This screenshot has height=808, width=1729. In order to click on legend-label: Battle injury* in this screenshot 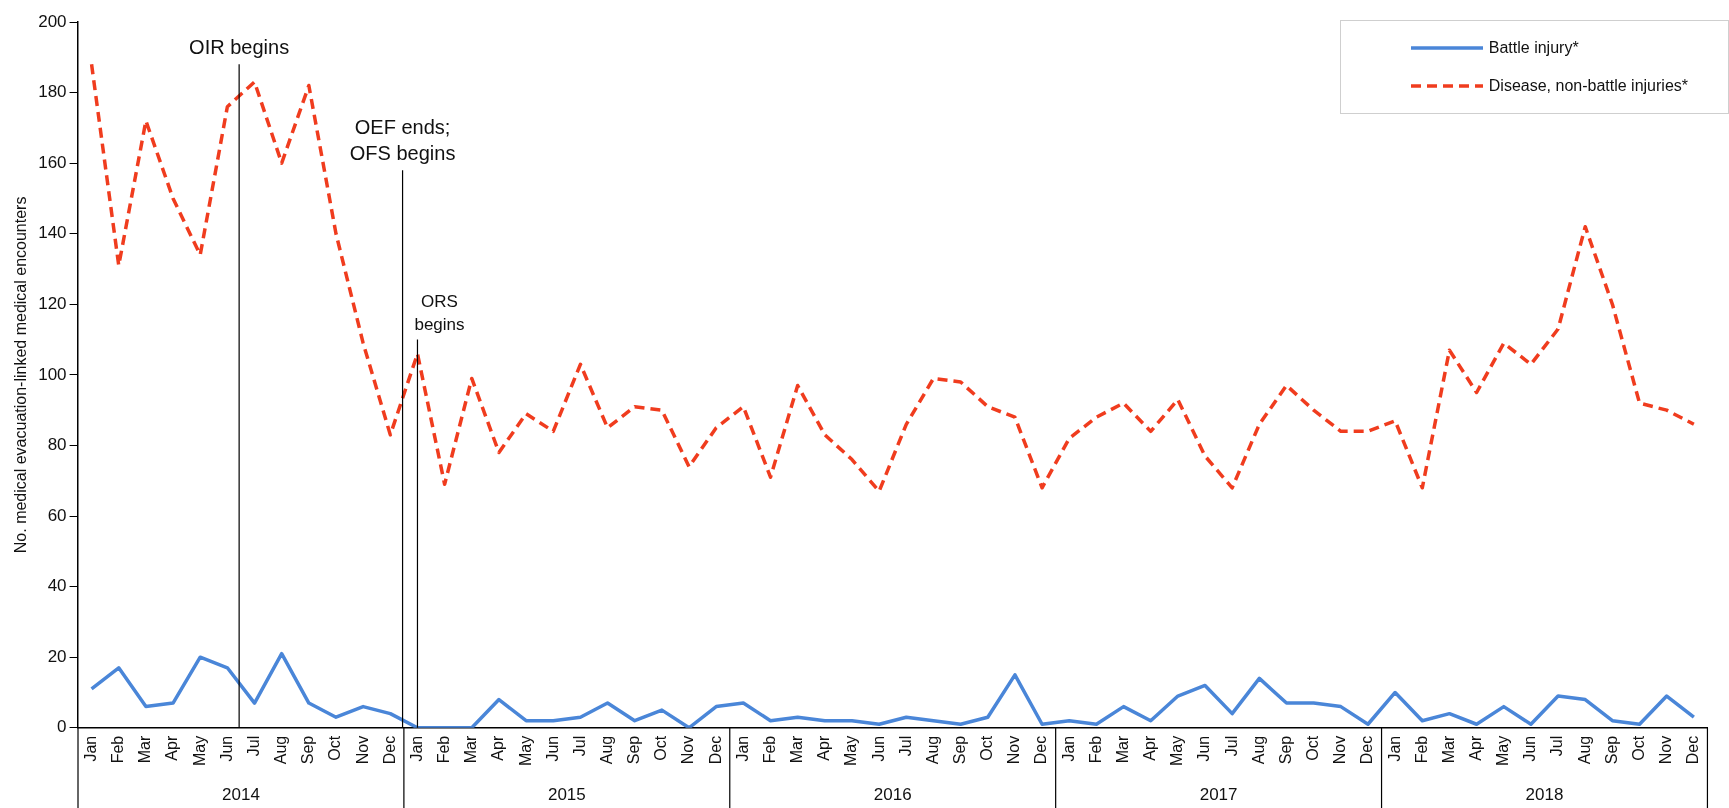, I will do `click(1533, 48)`.